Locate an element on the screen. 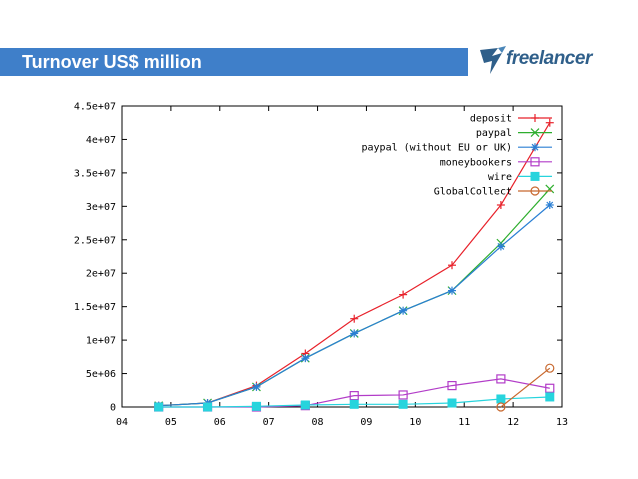 The width and height of the screenshot is (638, 479). logo-text: freelancer is located at coordinates (549, 58).